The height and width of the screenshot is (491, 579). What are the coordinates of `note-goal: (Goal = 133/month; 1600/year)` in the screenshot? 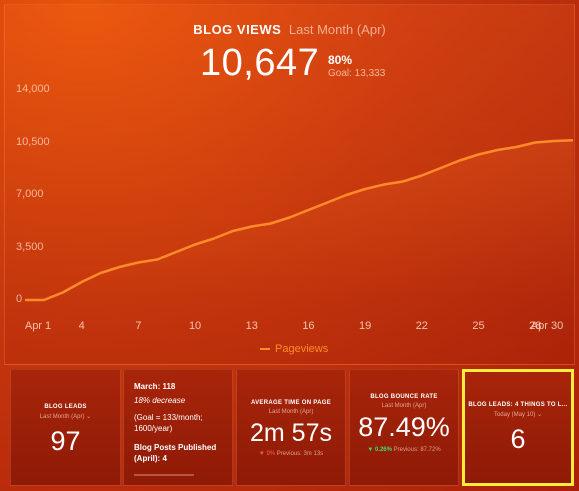 It's located at (168, 423).